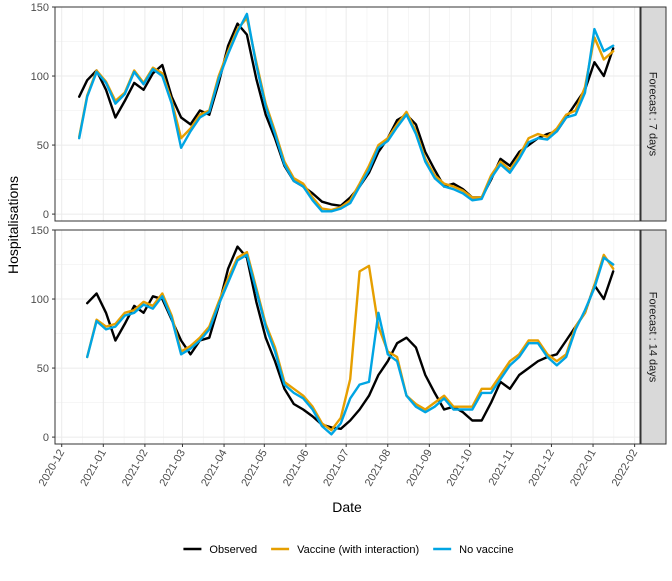 The width and height of the screenshot is (672, 581). What do you see at coordinates (358, 550) in the screenshot?
I see `legend-label: Vaccine (with interaction)` at bounding box center [358, 550].